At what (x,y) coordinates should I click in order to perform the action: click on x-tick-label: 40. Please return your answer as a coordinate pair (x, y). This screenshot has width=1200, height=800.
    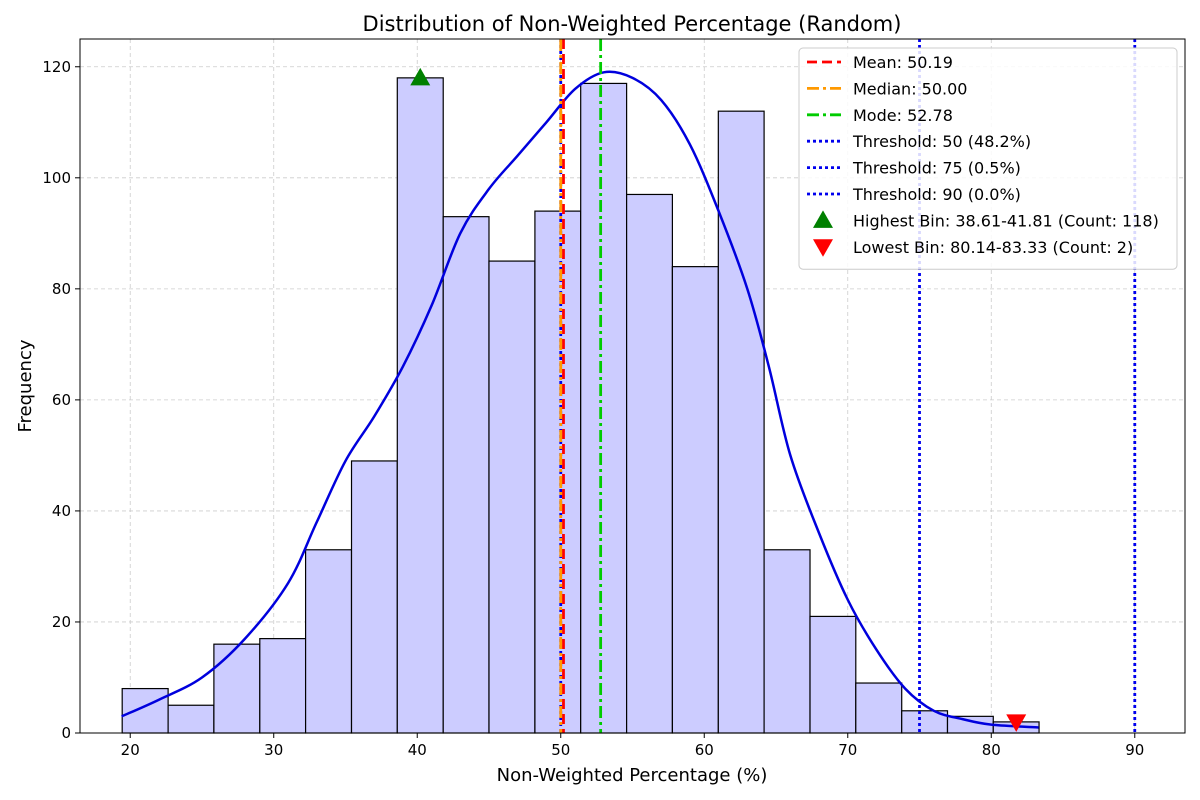
    Looking at the image, I should click on (417, 750).